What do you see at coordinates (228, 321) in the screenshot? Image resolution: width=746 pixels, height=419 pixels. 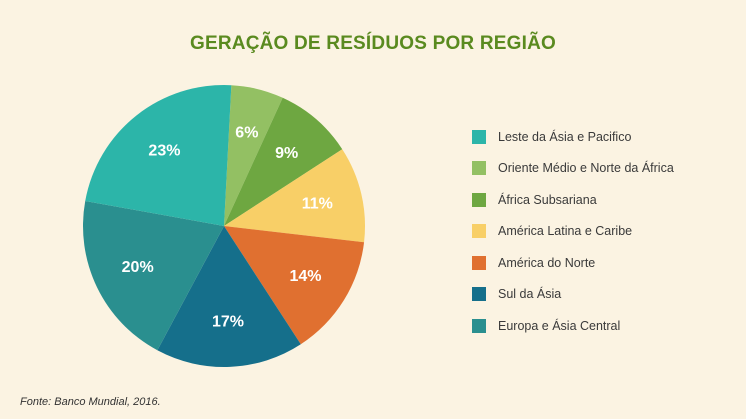 I see `slice-label: 17%` at bounding box center [228, 321].